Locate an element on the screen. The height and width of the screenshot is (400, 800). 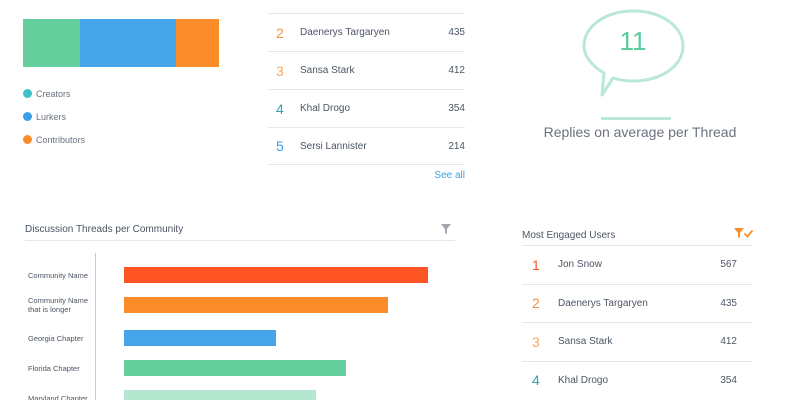
user-name: Jon Snow is located at coordinates (580, 265).